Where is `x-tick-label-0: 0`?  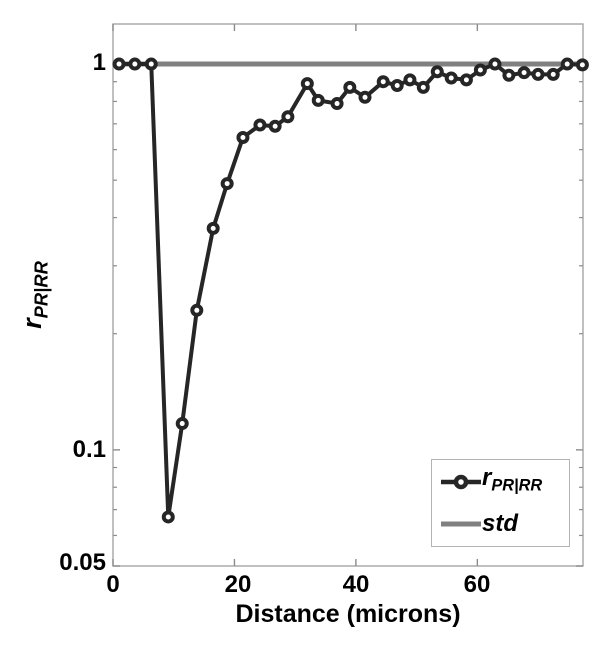
x-tick-label-0: 0 is located at coordinates (113, 584).